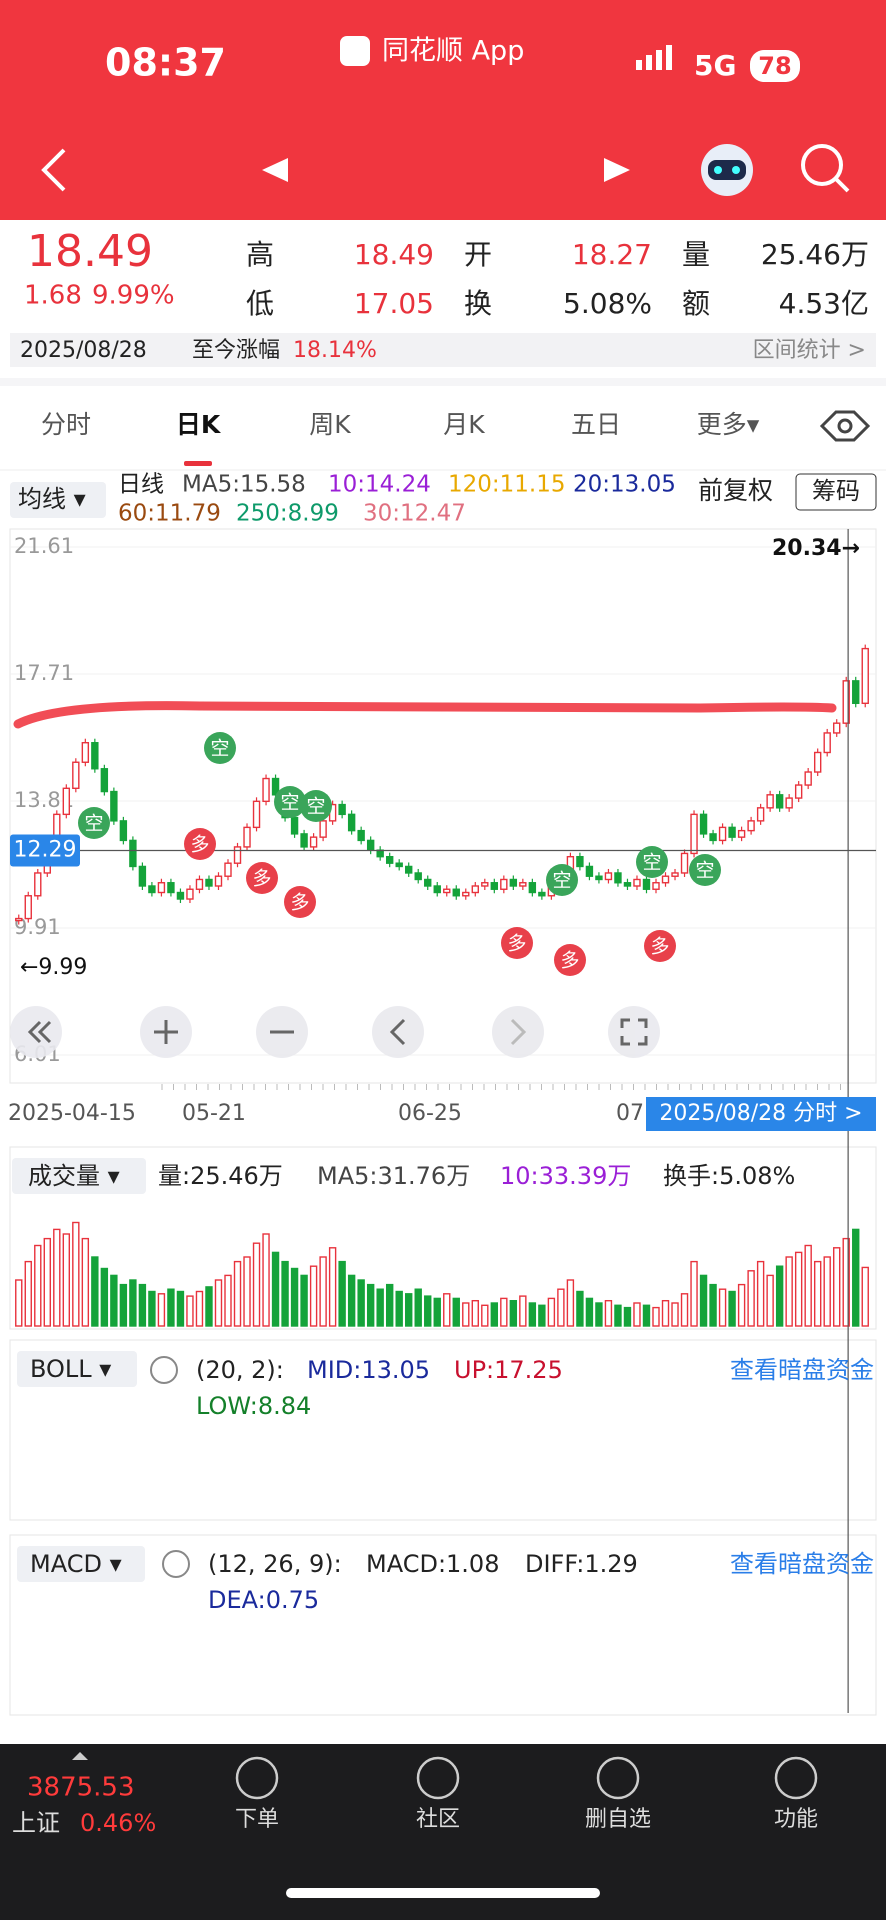 This screenshot has height=1920, width=886. Describe the element at coordinates (836, 492) in the screenshot. I see `chips-button` at that location.